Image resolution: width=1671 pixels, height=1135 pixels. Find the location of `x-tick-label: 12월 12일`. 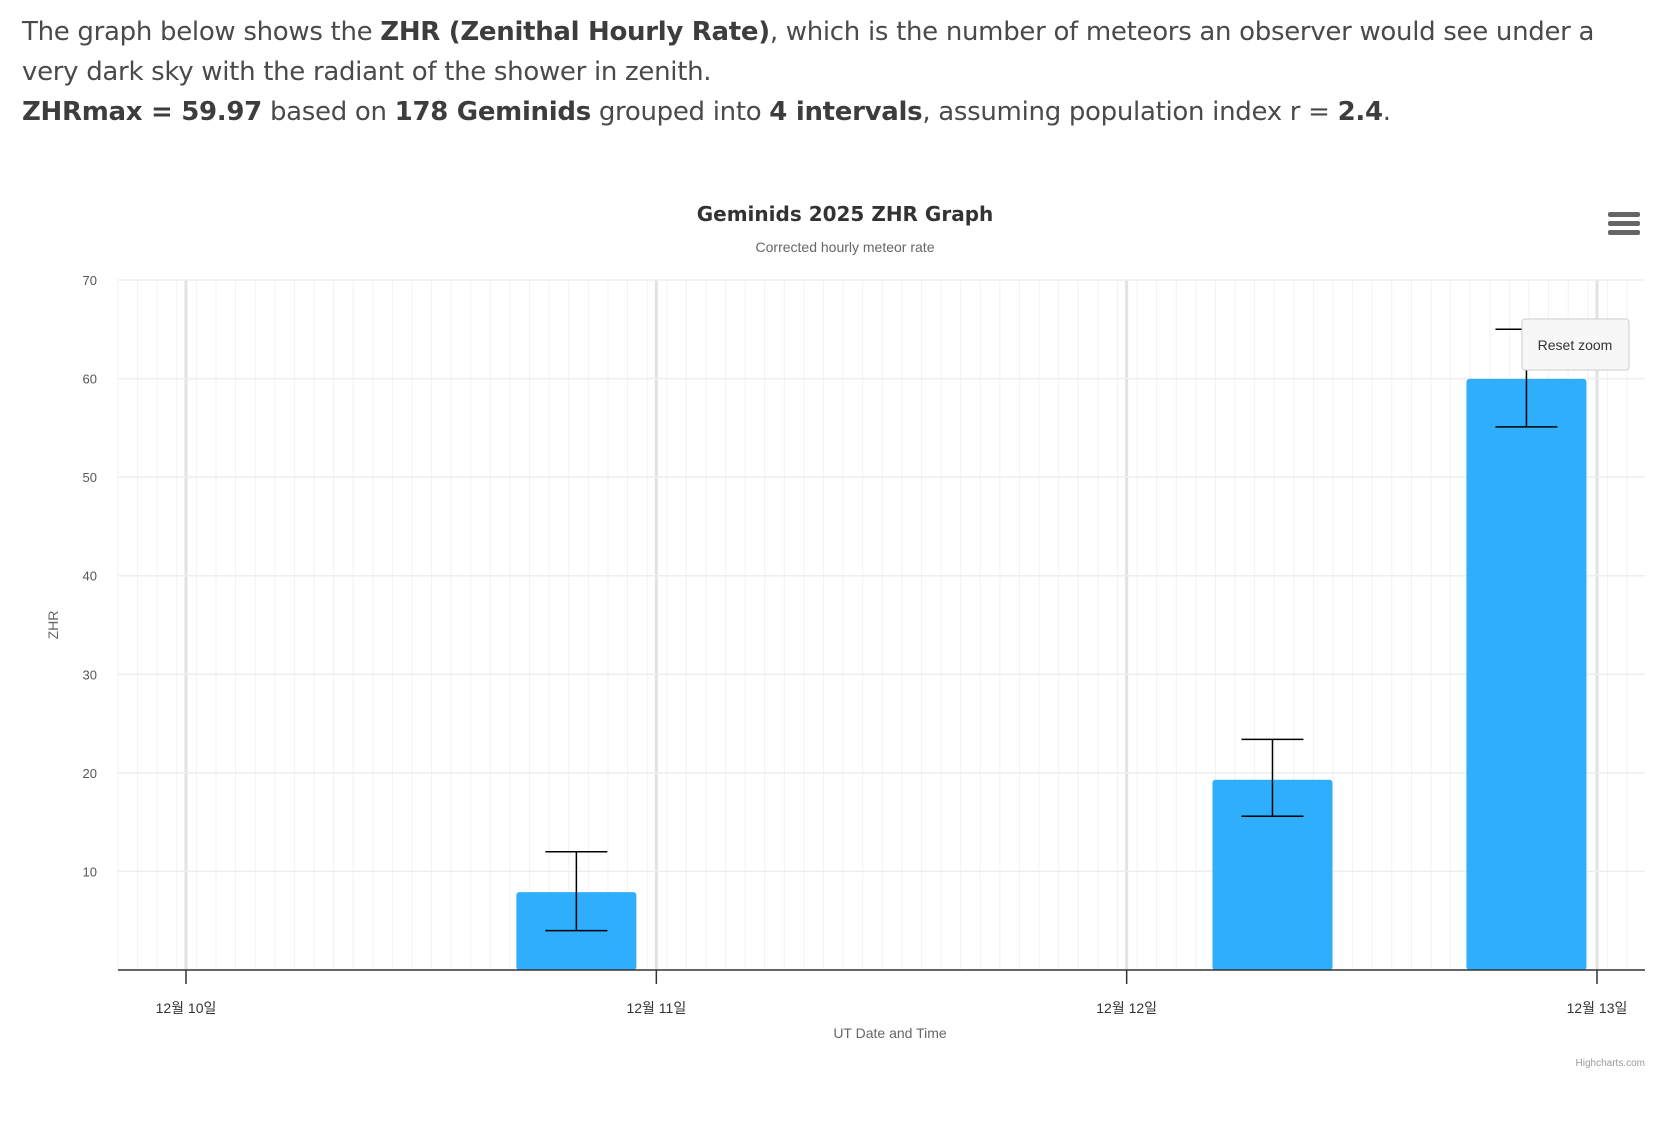

x-tick-label: 12월 12일 is located at coordinates (1126, 1008).